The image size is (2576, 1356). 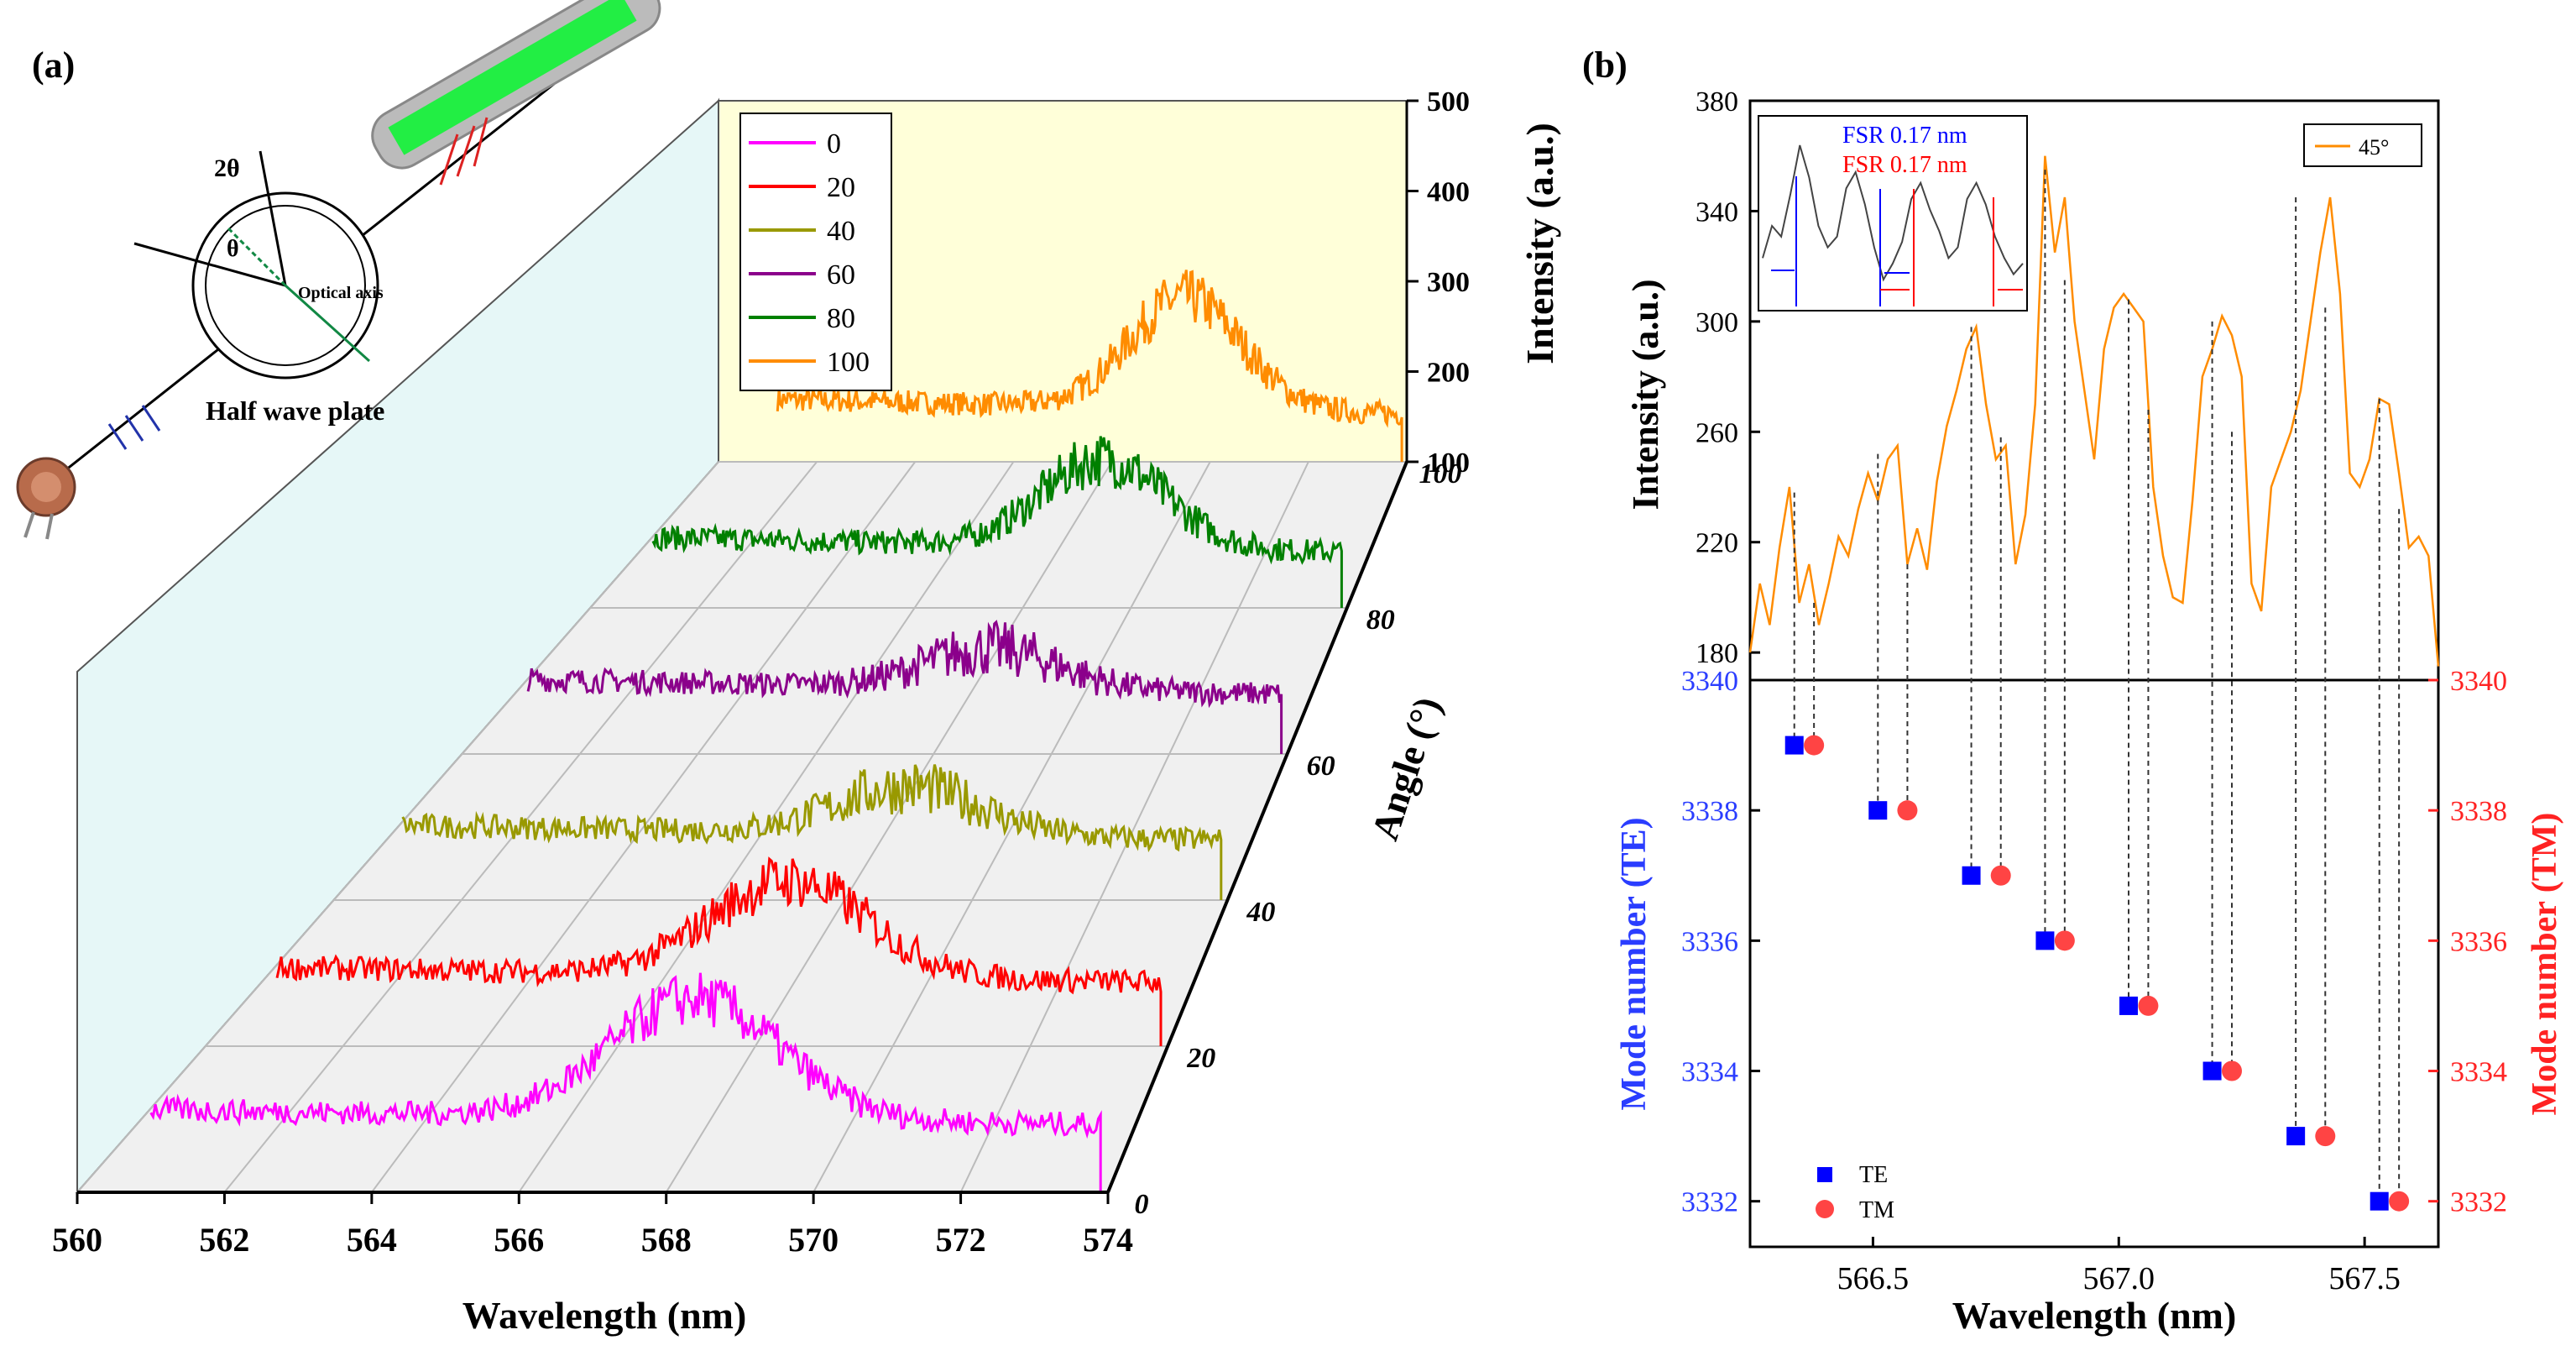 I want to click on angle-tick-label: 20, so click(x=1200, y=1058).